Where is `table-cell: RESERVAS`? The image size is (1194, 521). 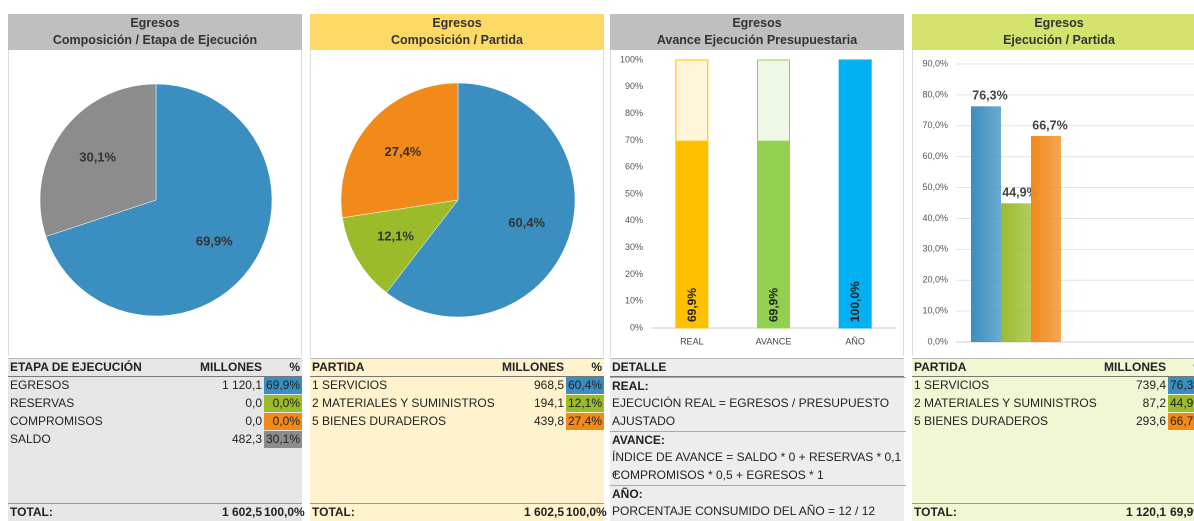 table-cell: RESERVAS is located at coordinates (42, 403).